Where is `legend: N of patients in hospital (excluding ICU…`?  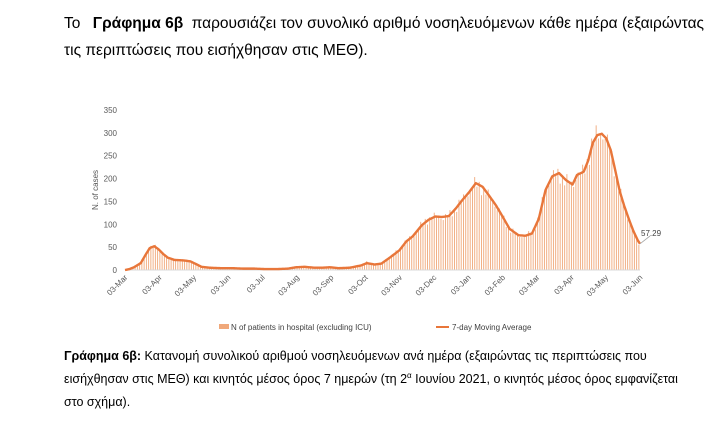
legend: N of patients in hospital (excluding ICU… is located at coordinates (375, 327).